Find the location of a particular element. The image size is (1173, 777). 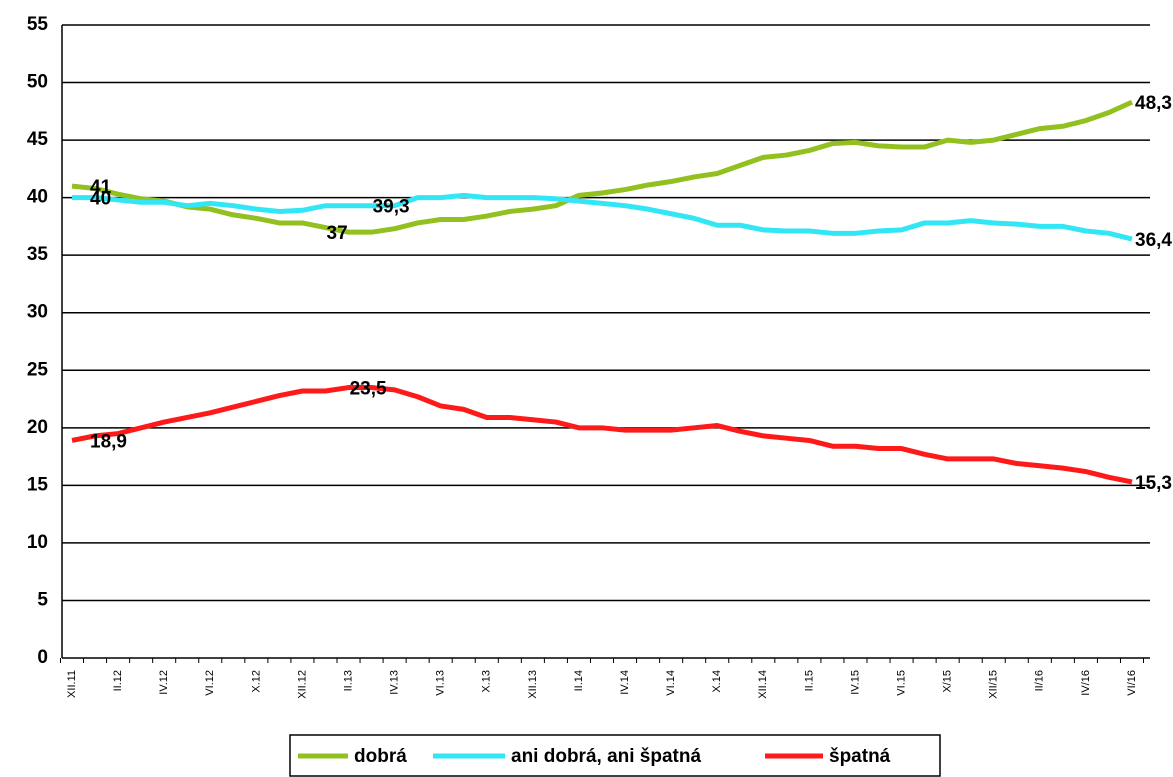

y-tick-label: 25 is located at coordinates (38, 369).